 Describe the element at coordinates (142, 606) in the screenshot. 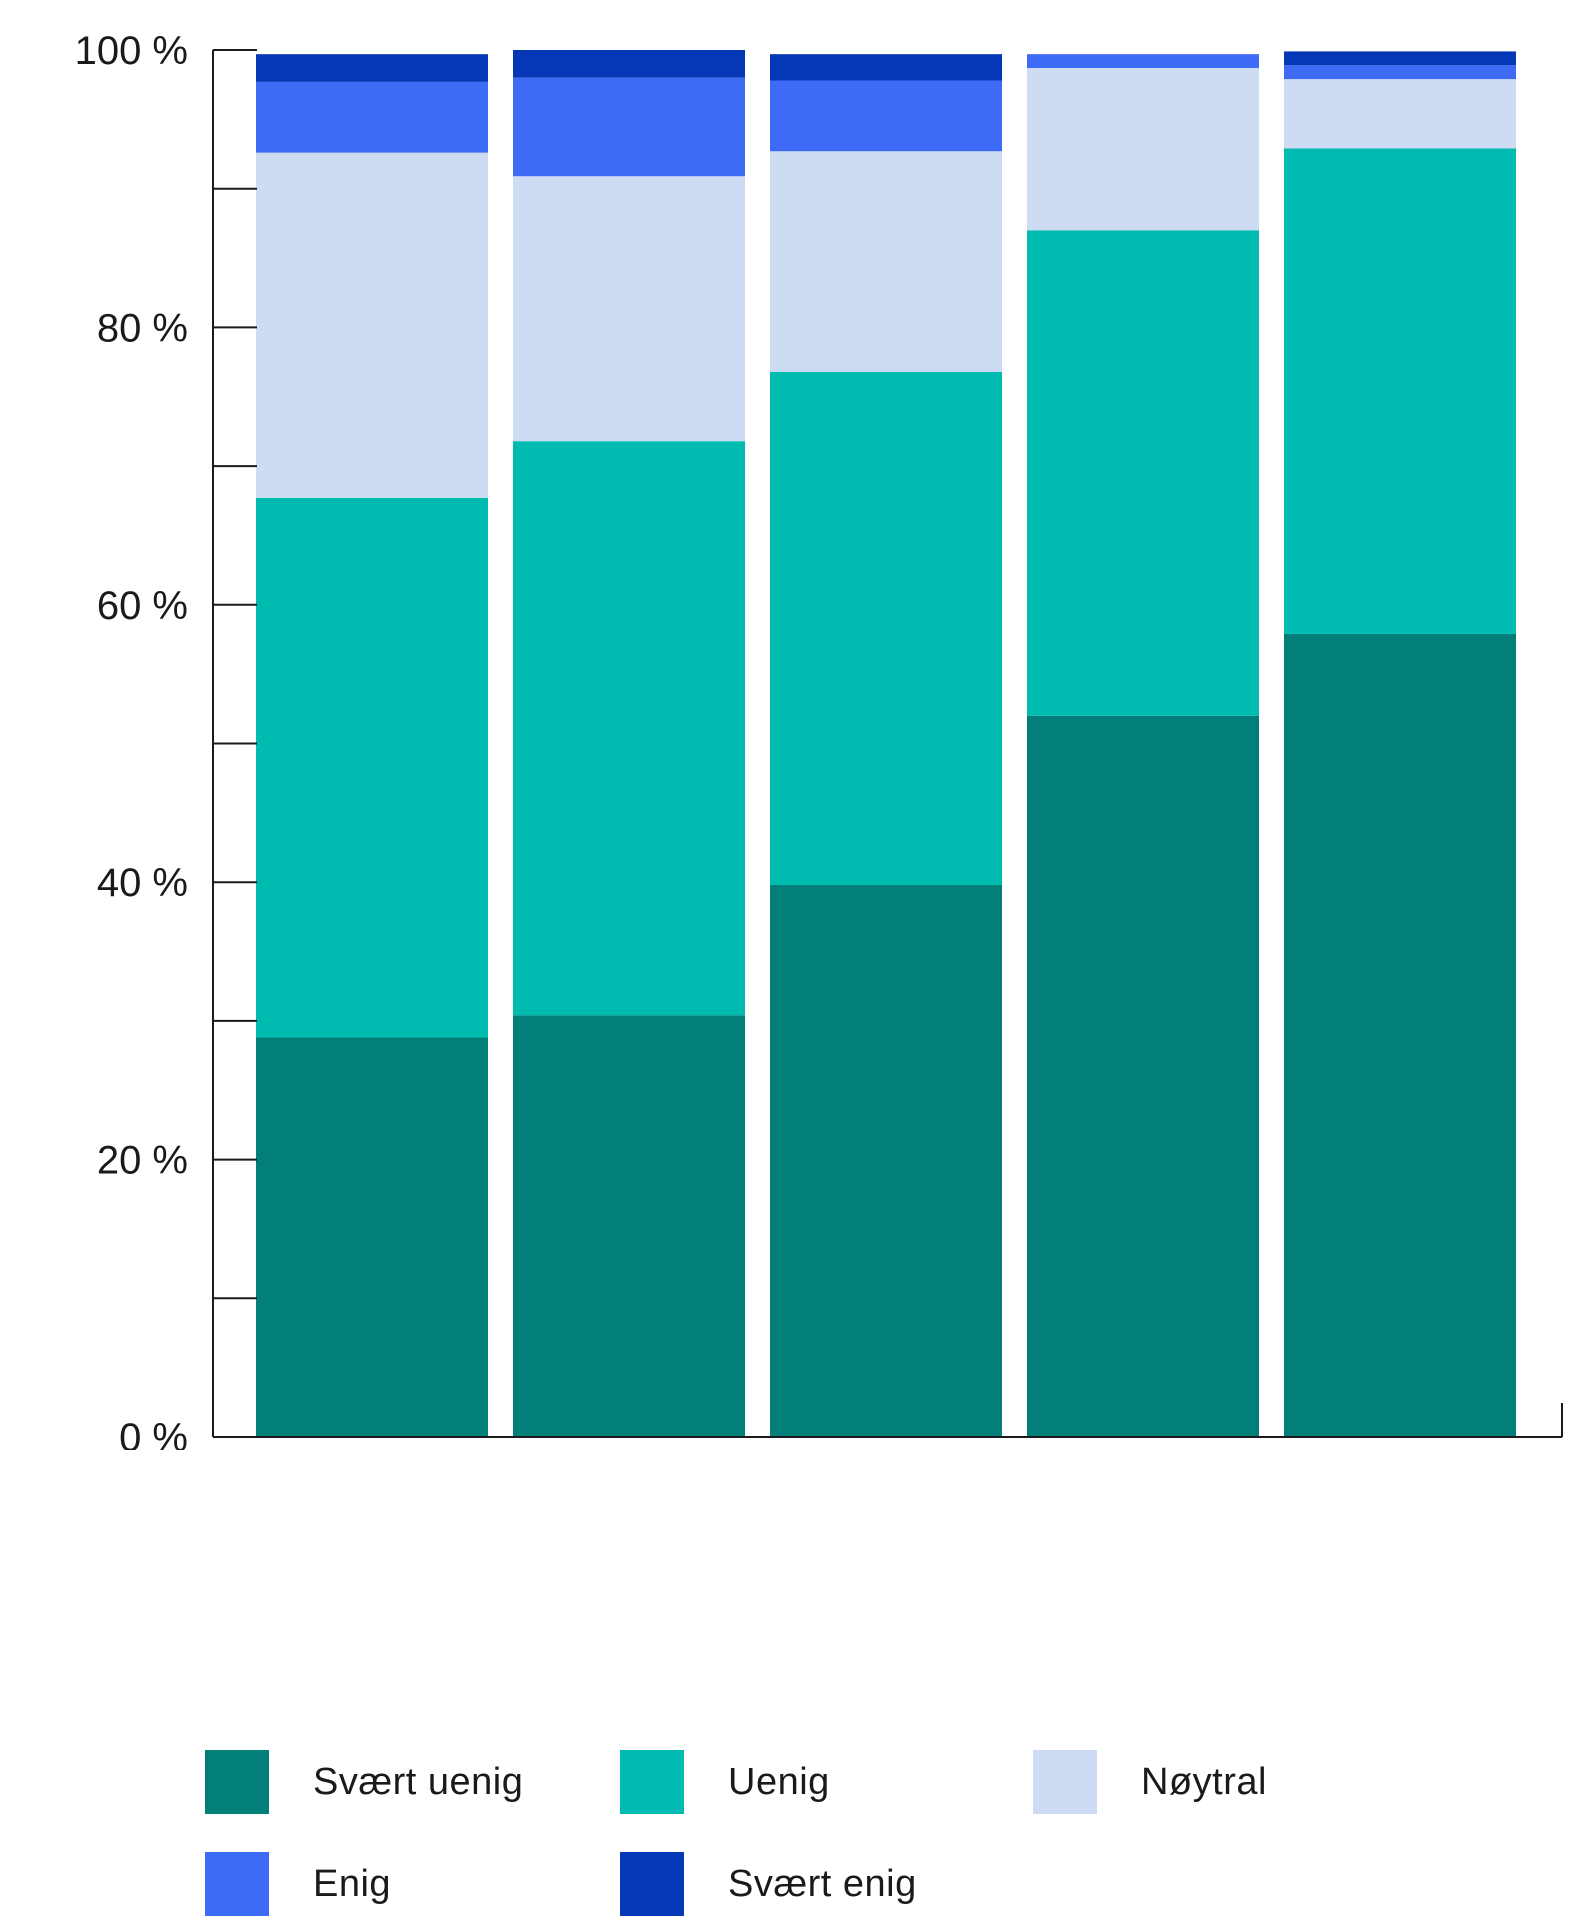

I see `y-tick-label: 60 %` at that location.